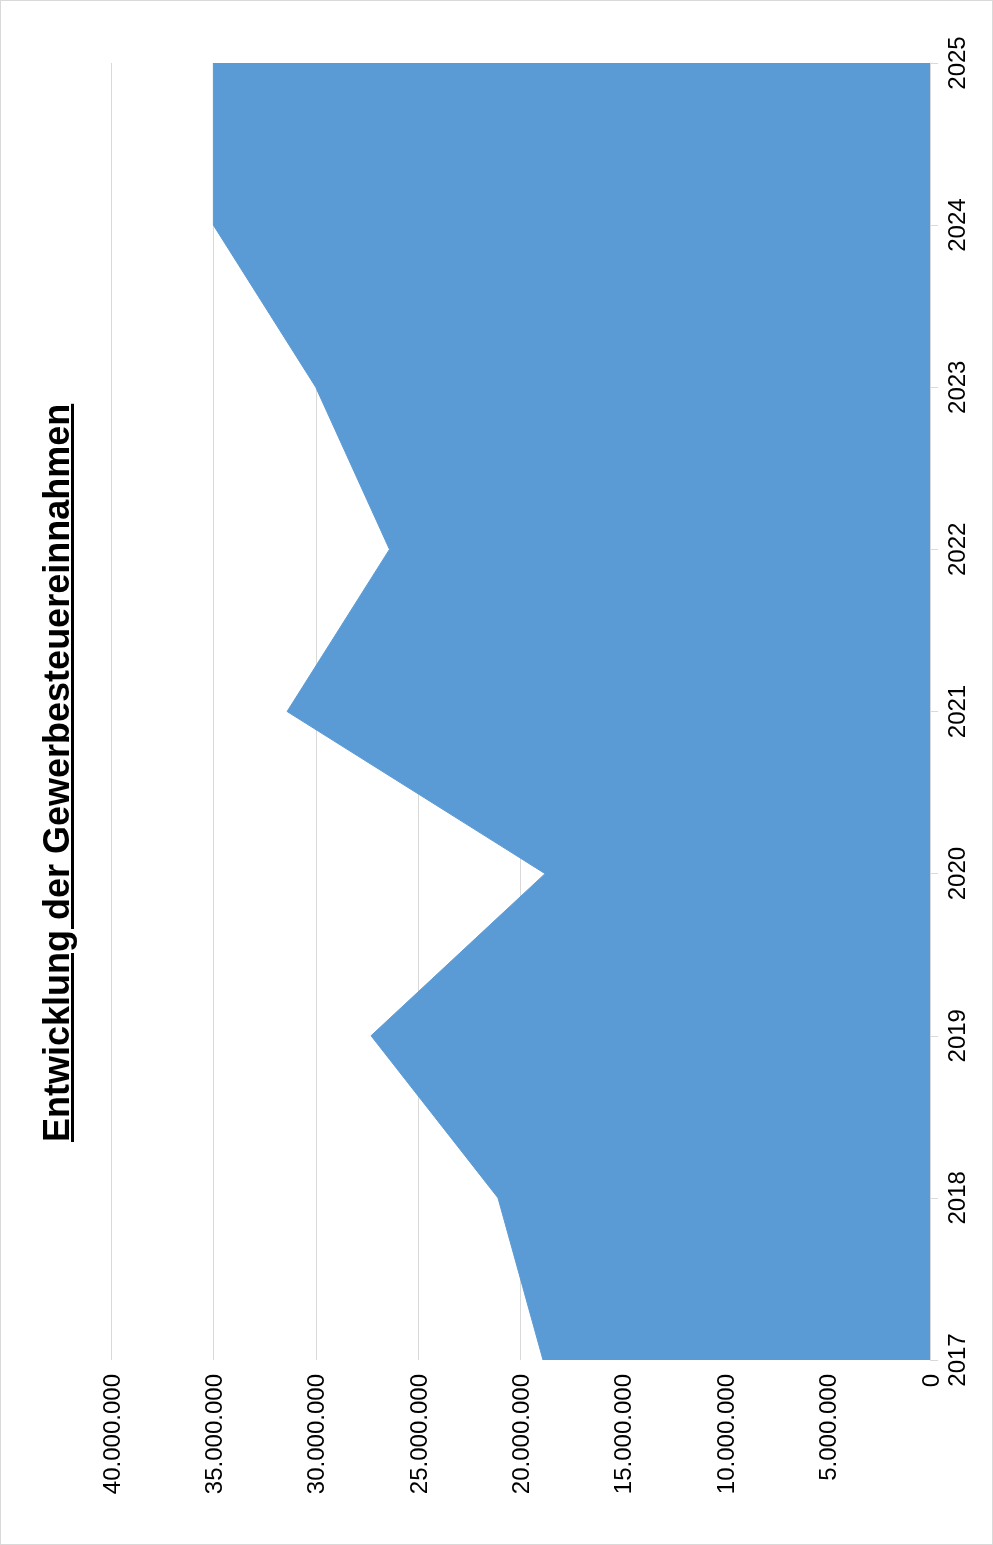 The image size is (993, 1545). I want to click on y-tick-label: 2017, so click(956, 1360).